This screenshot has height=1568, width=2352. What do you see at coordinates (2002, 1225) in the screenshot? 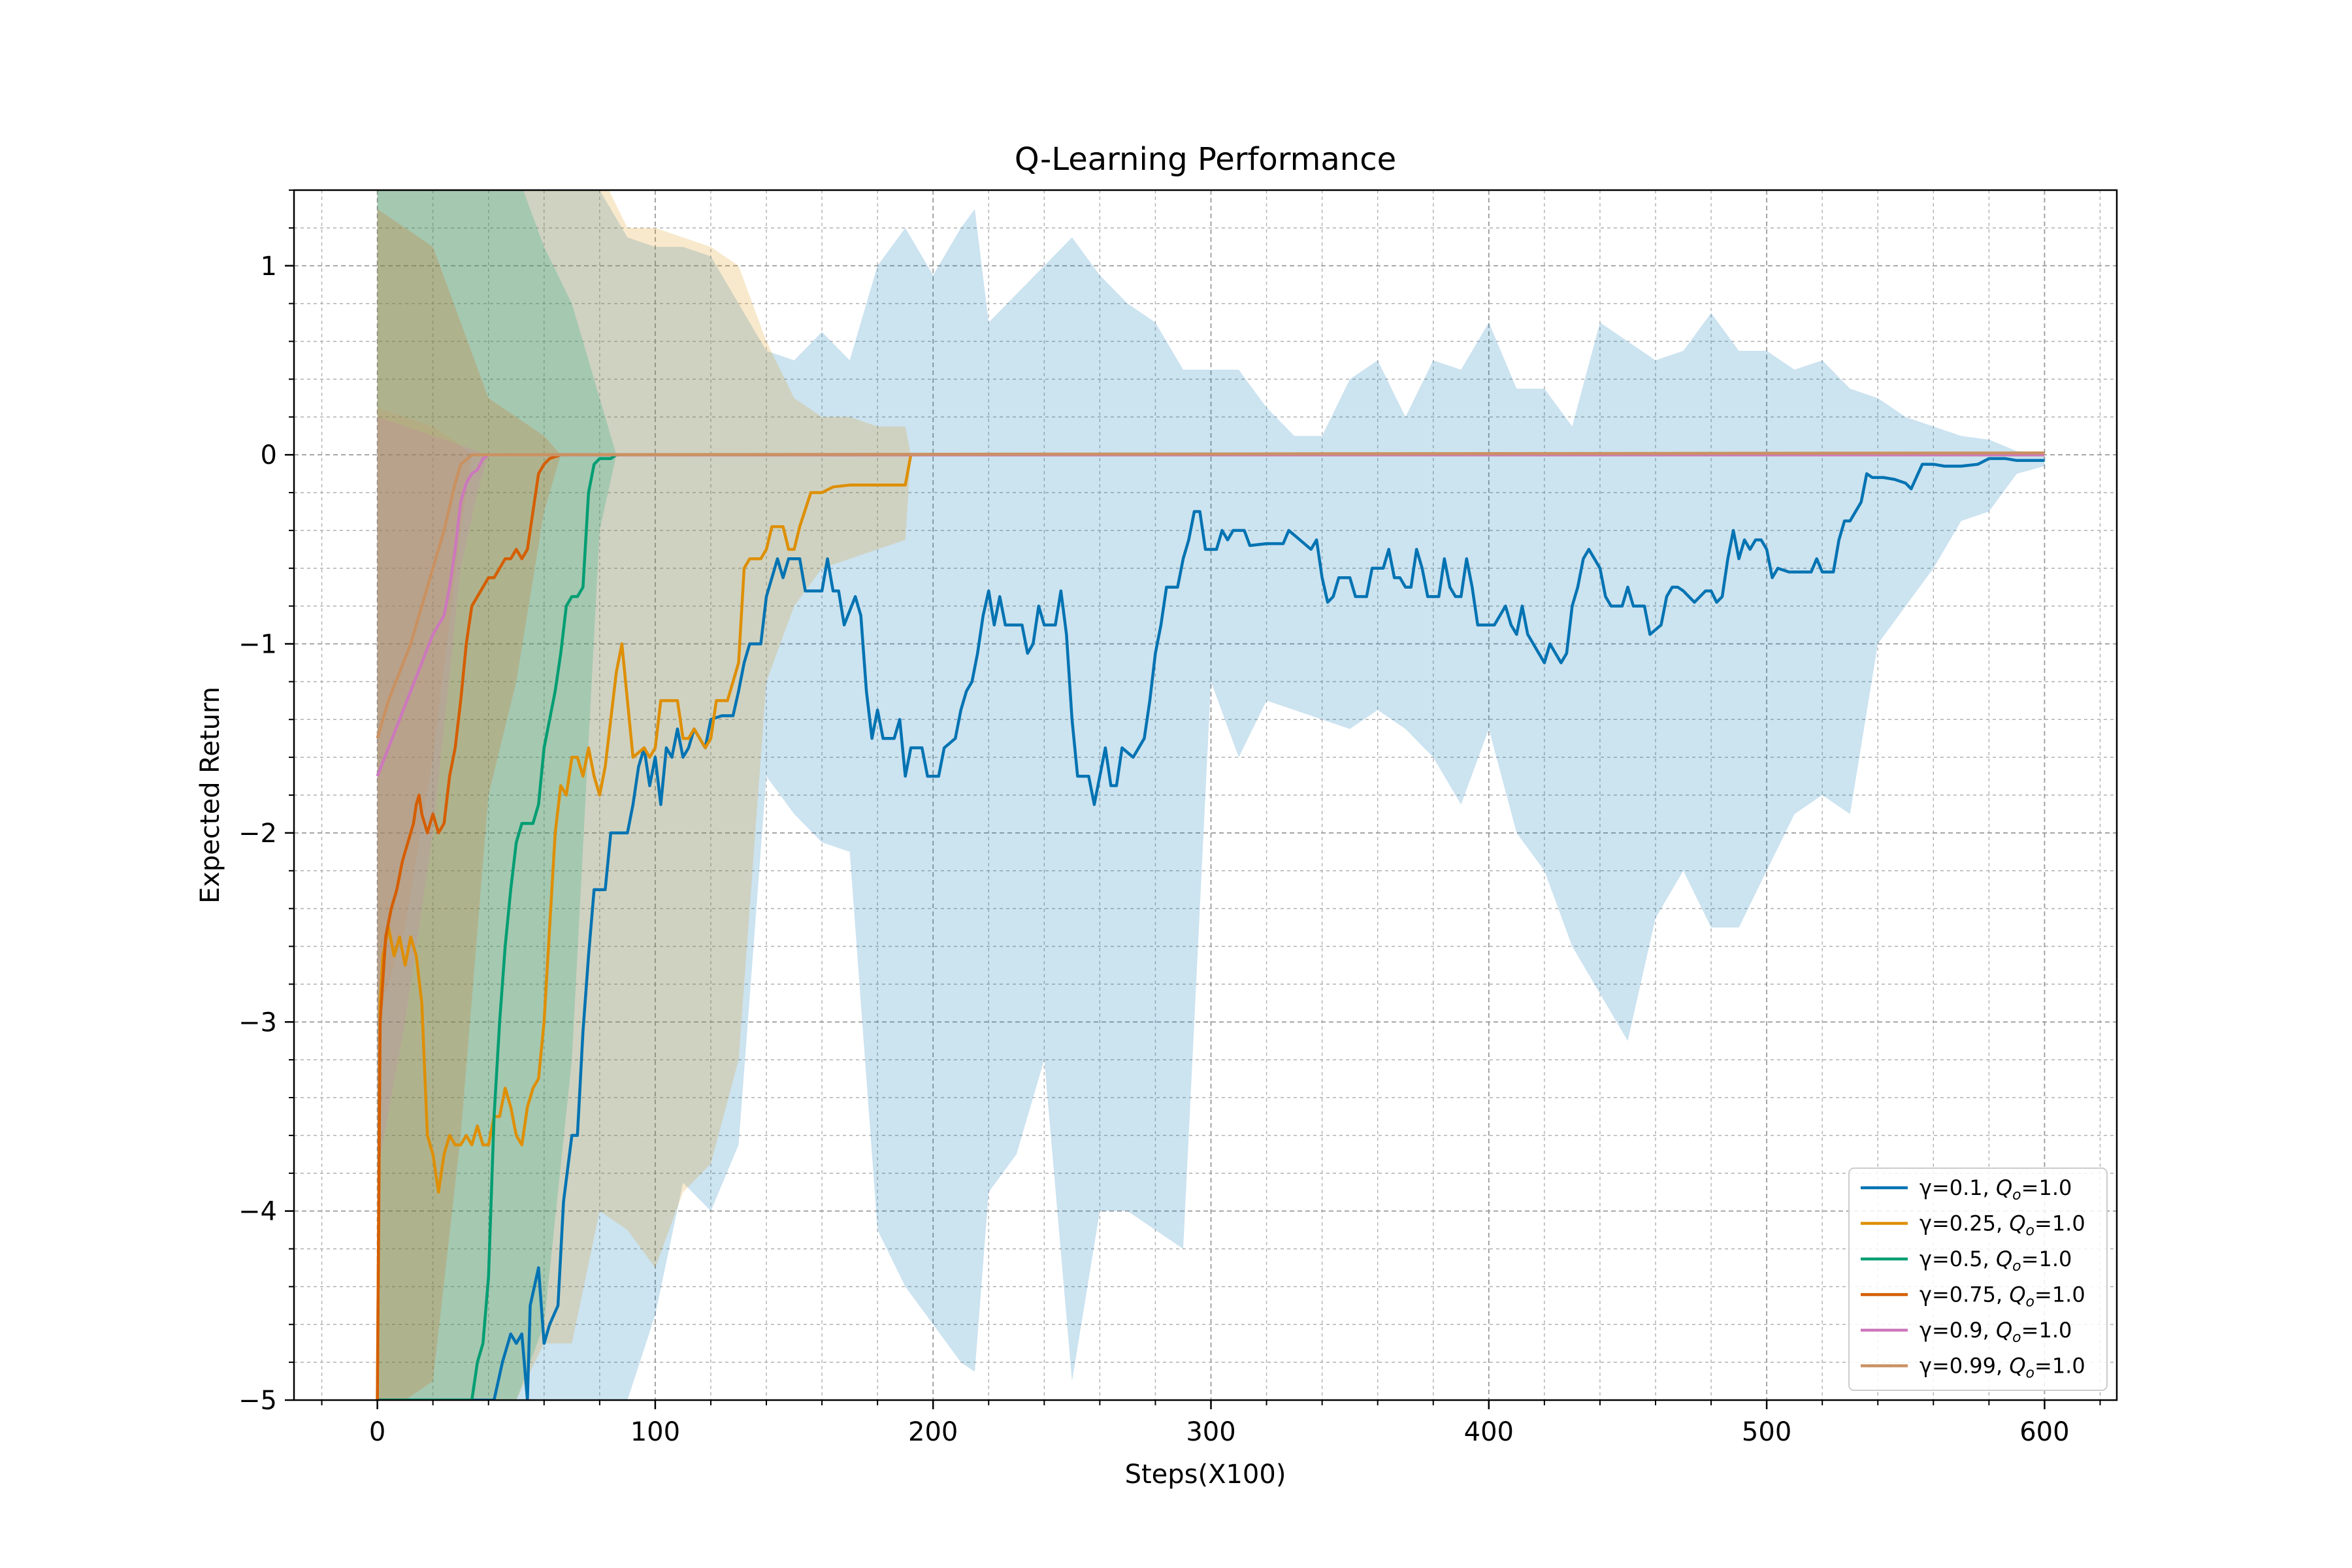
I see `legend-label: γ=0.25, Qo=1.0` at bounding box center [2002, 1225].